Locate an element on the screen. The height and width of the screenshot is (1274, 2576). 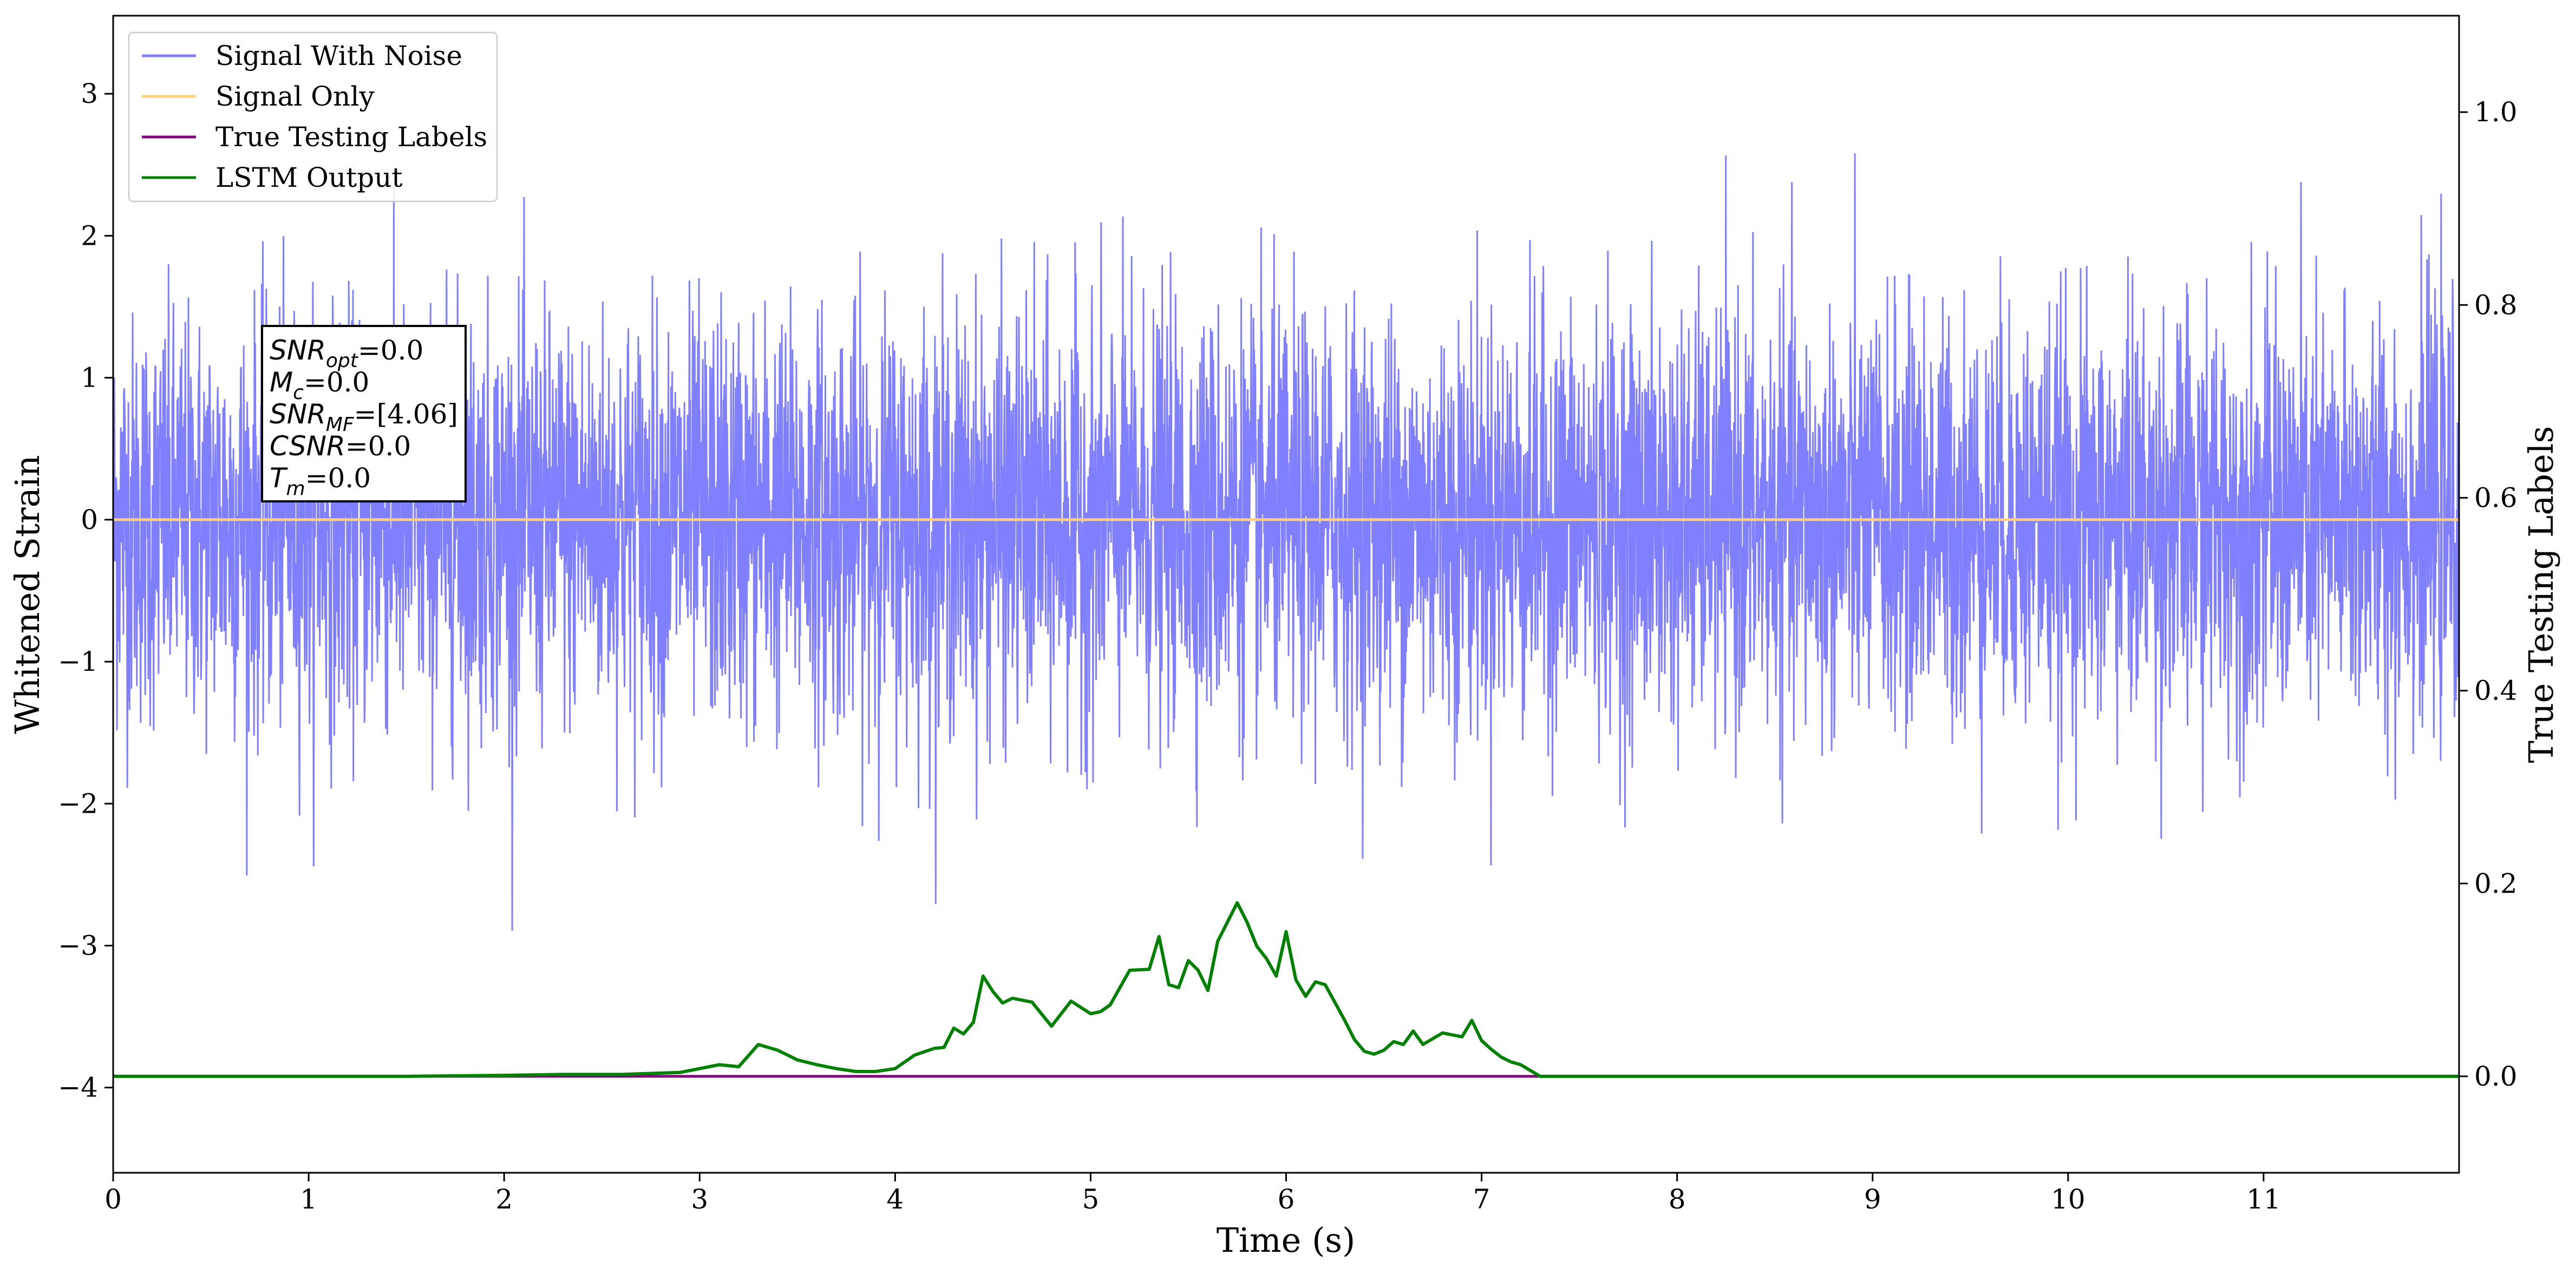
legend-box is located at coordinates (313, 116).